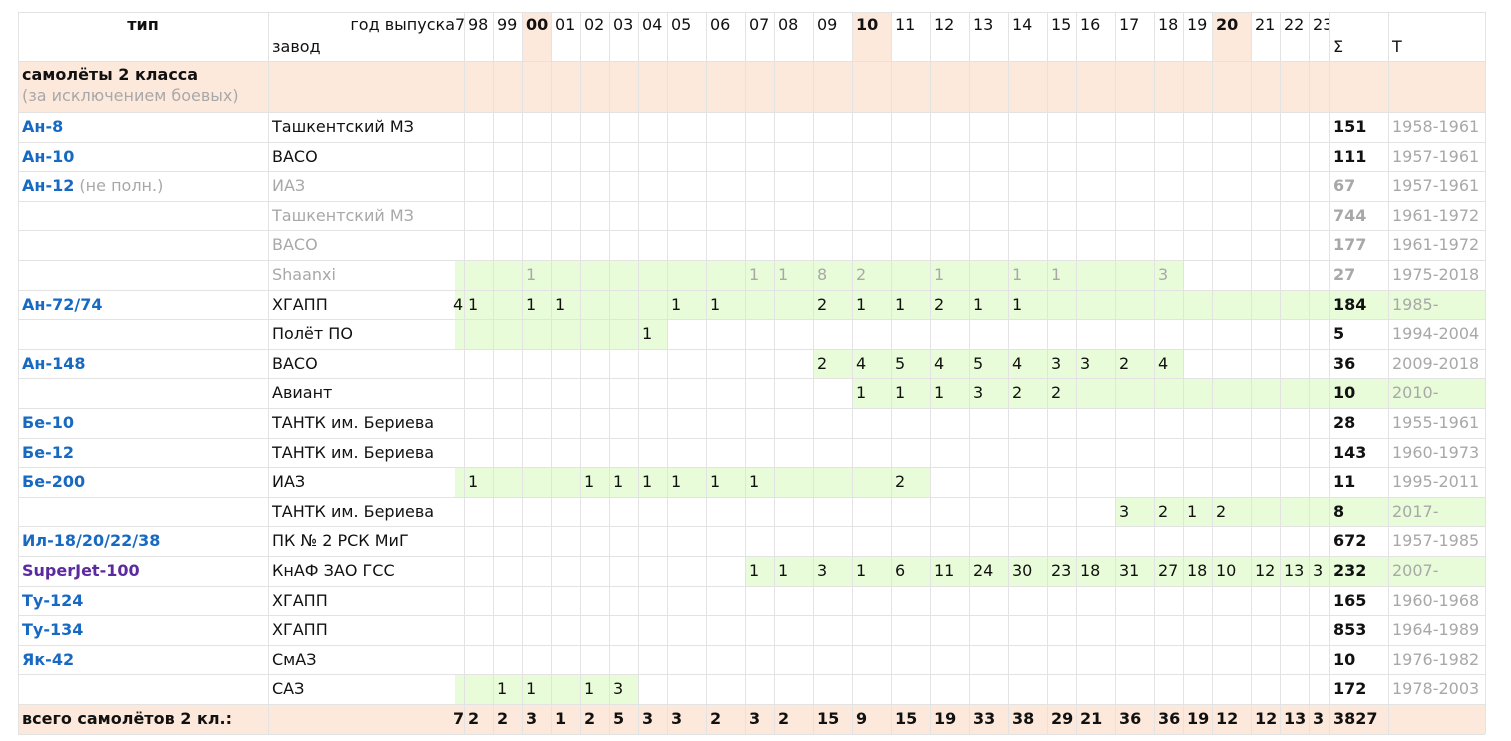 This screenshot has height=741, width=1511. I want to click on production-period: 1955-1961, so click(1436, 422).